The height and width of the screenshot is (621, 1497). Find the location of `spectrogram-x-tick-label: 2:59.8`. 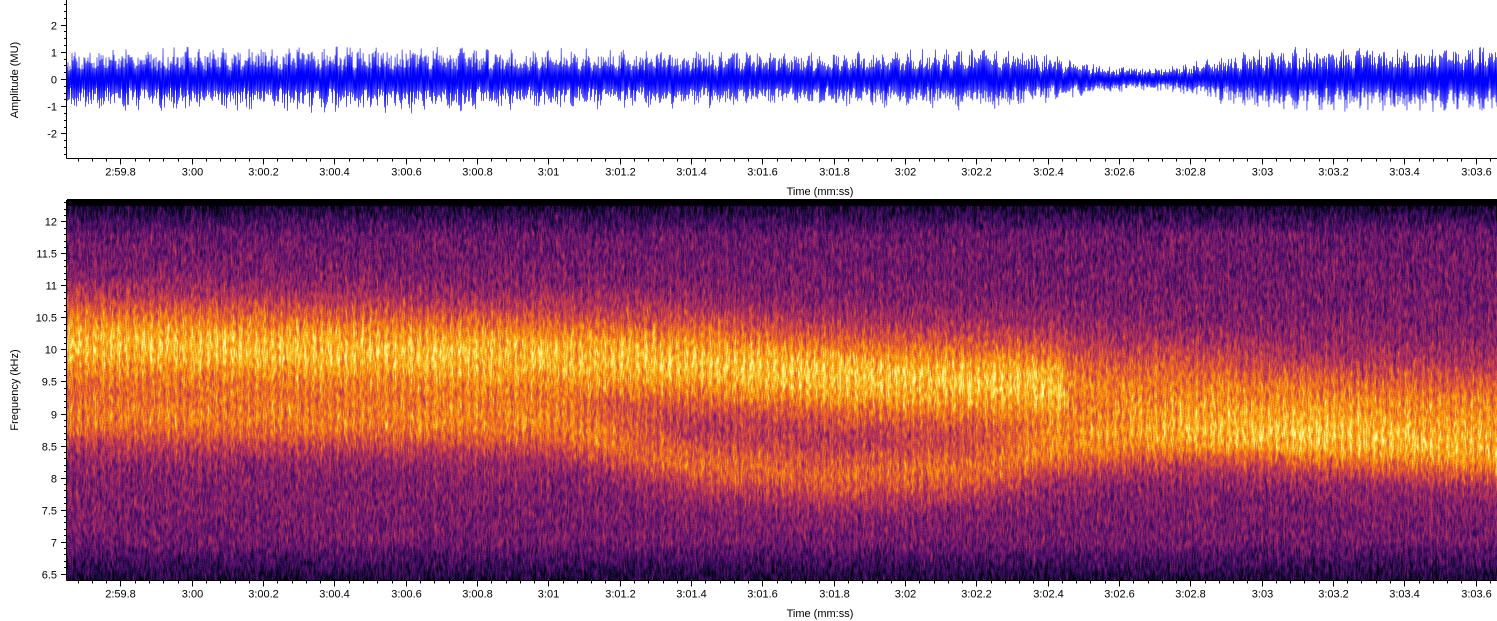

spectrogram-x-tick-label: 2:59.8 is located at coordinates (120, 595).